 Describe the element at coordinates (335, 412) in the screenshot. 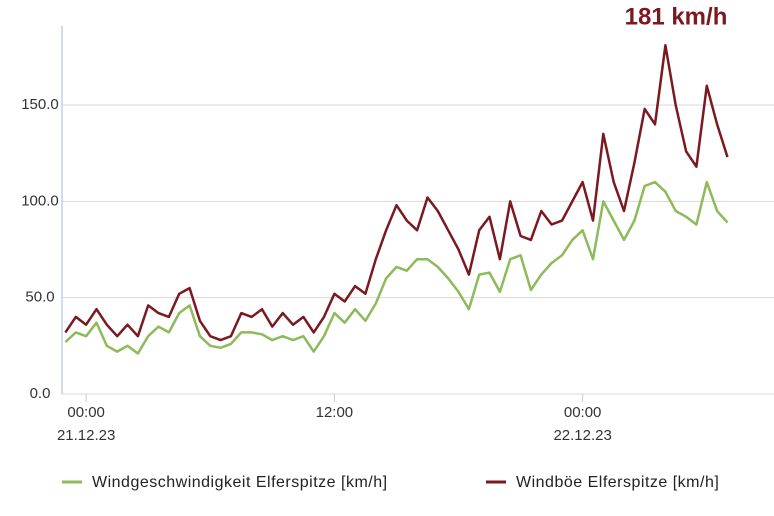

I see `x-tick-label: 12:00` at that location.